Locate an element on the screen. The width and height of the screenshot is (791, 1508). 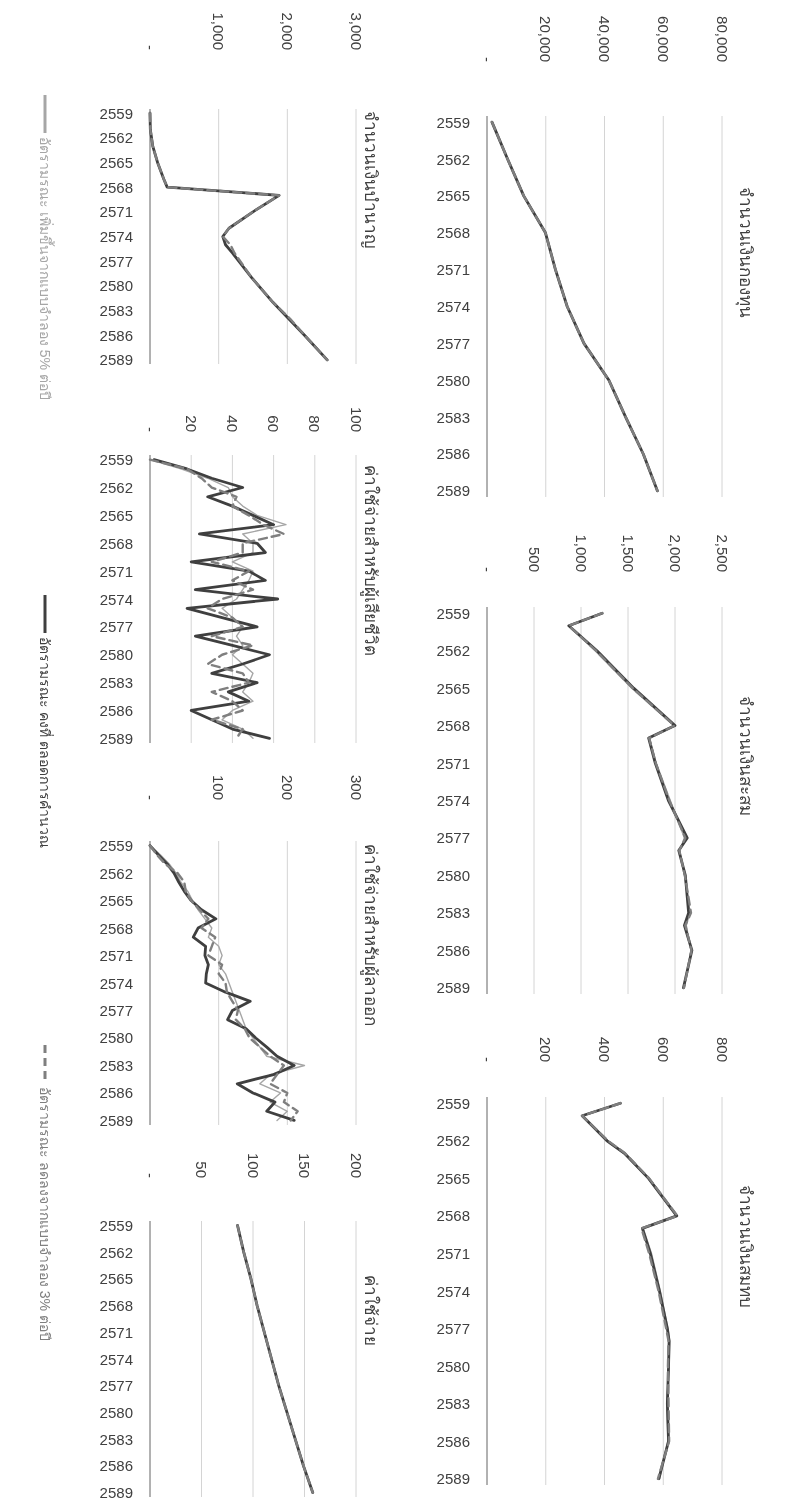
text: จำนวนเงินสะสม is located at coordinates (745, 755).